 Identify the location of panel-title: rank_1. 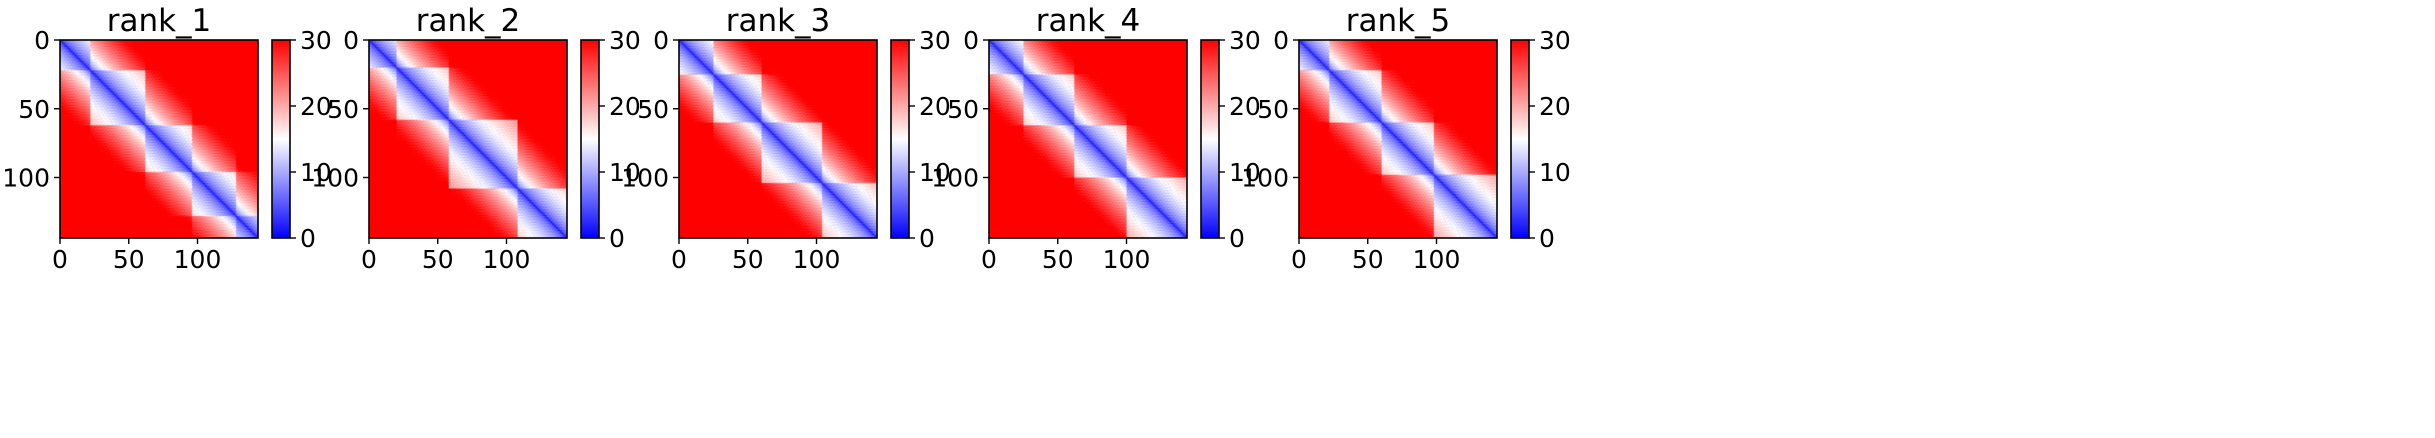
(159, 21).